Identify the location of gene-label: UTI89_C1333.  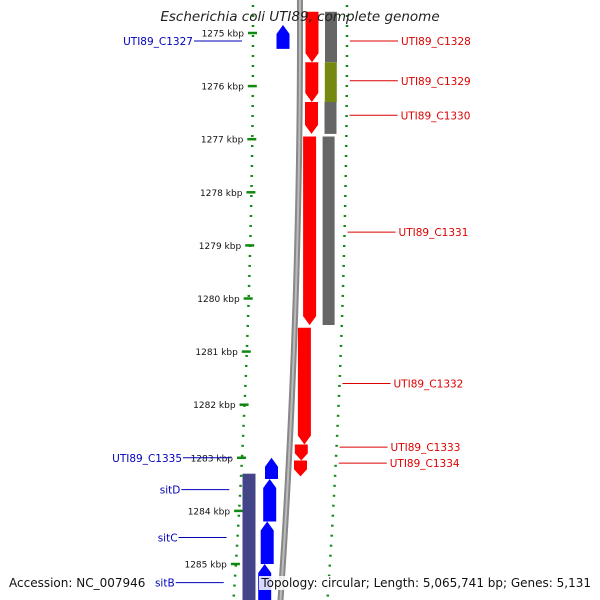
(426, 448).